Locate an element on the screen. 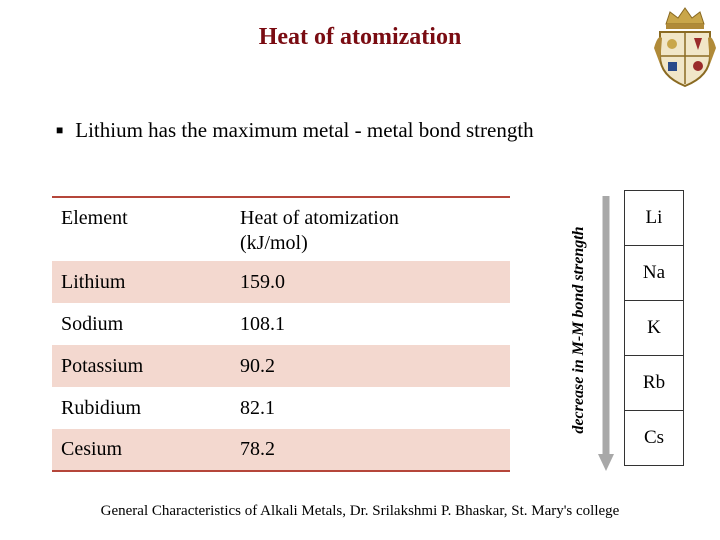 This screenshot has width=720, height=540. cell-element: Lithium is located at coordinates (93, 281).